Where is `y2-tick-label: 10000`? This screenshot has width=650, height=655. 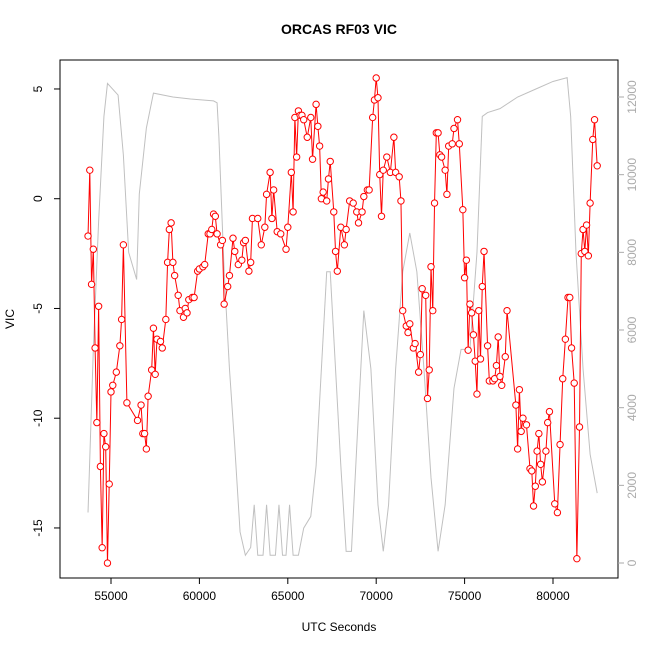 y2-tick-label: 10000 is located at coordinates (632, 175).